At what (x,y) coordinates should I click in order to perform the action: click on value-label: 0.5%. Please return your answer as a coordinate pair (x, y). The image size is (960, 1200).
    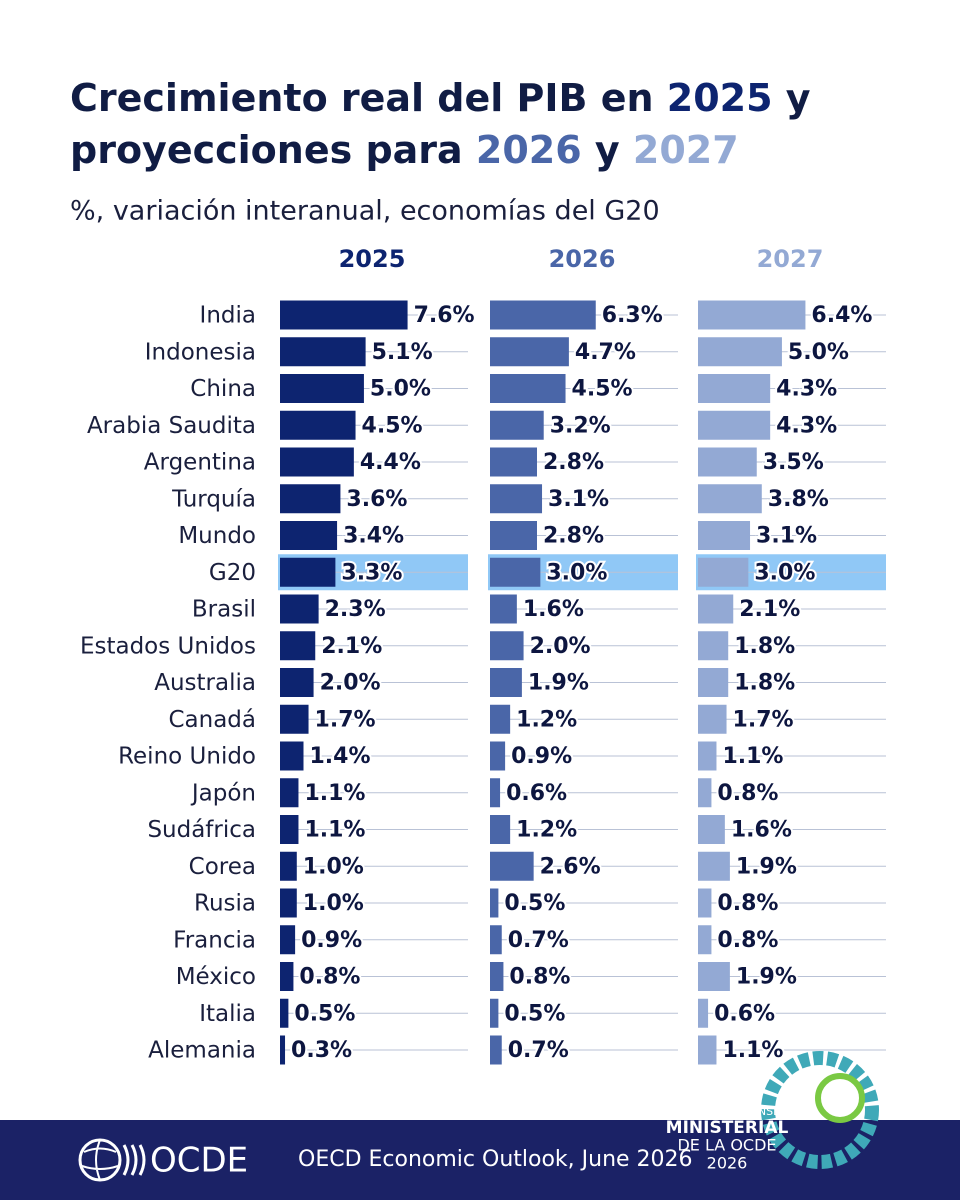
    Looking at the image, I should click on (324, 1013).